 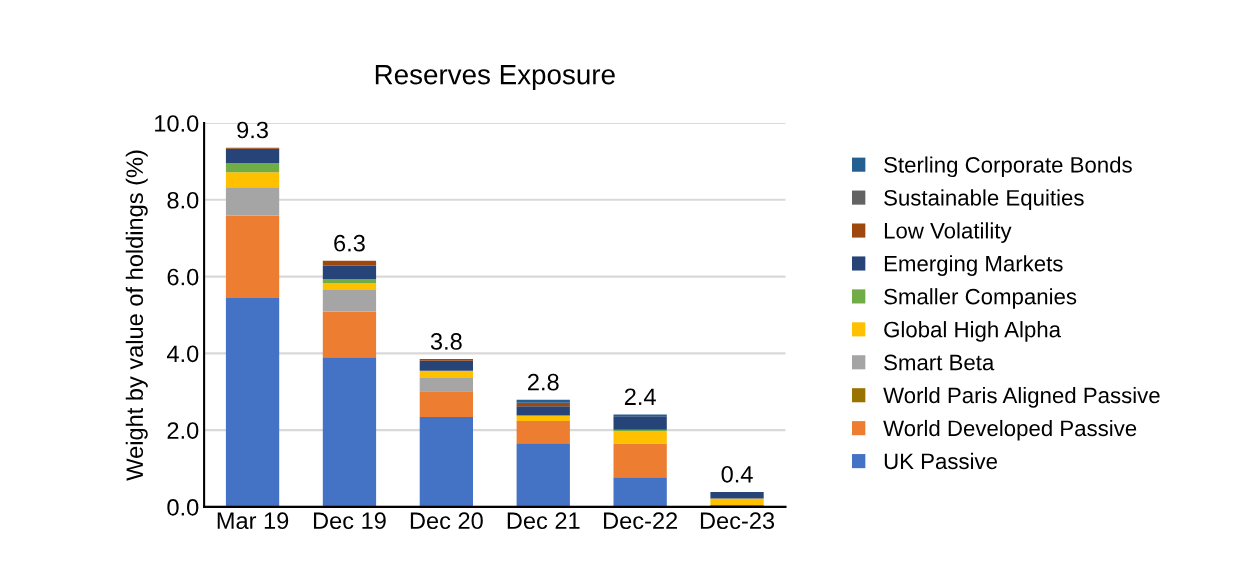 What do you see at coordinates (641, 521) in the screenshot?
I see `x-tick-label: Dec-22` at bounding box center [641, 521].